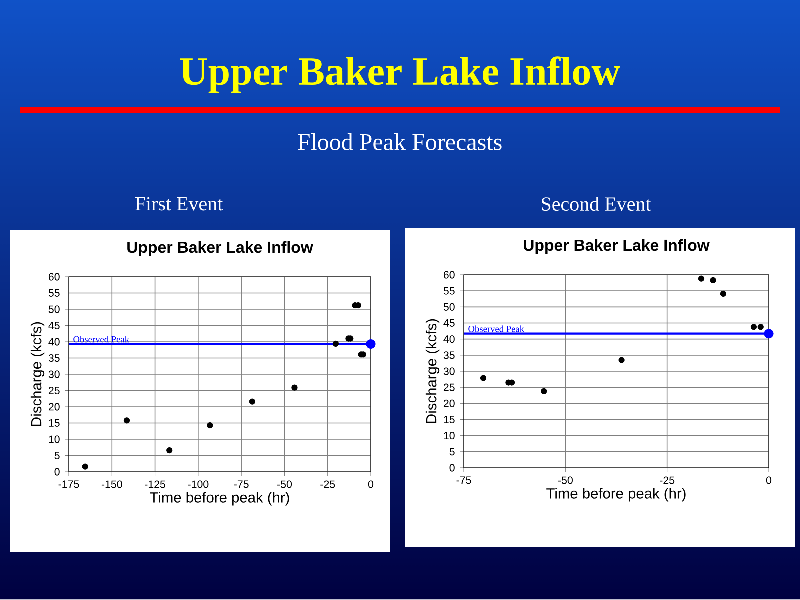 This screenshot has height=600, width=800. What do you see at coordinates (69, 484) in the screenshot?
I see `x-tick-label: -175` at bounding box center [69, 484].